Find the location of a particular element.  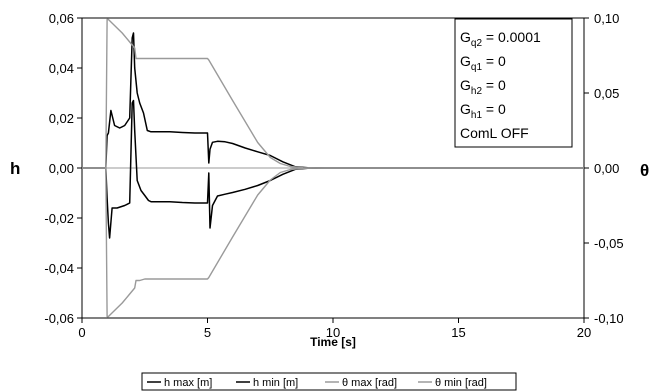

left-y-tick-label: 0,04 is located at coordinates (61, 68).